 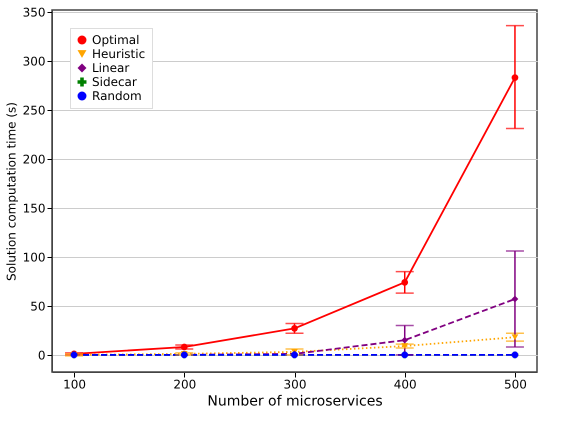 What do you see at coordinates (114, 82) in the screenshot?
I see `legend-label: Sidecar` at bounding box center [114, 82].